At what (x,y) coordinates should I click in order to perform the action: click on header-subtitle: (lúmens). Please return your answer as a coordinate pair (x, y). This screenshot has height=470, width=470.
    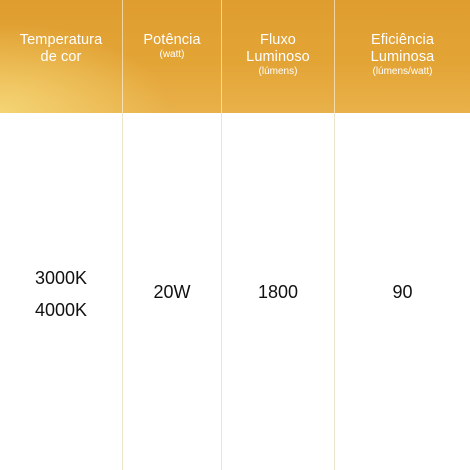
    Looking at the image, I should click on (278, 71).